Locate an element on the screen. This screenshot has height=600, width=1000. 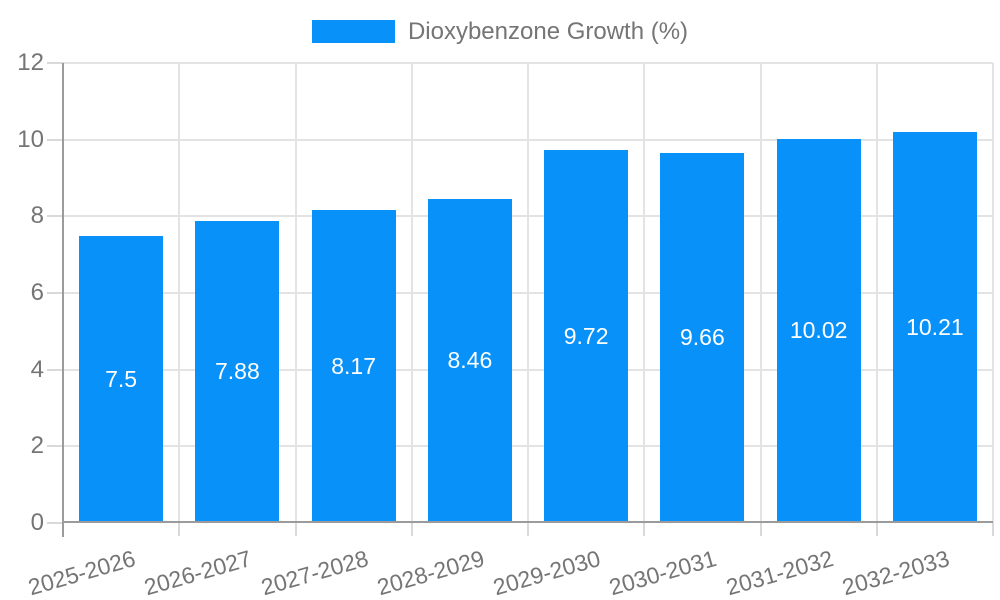
y-axis-label: 6 is located at coordinates (37, 292).